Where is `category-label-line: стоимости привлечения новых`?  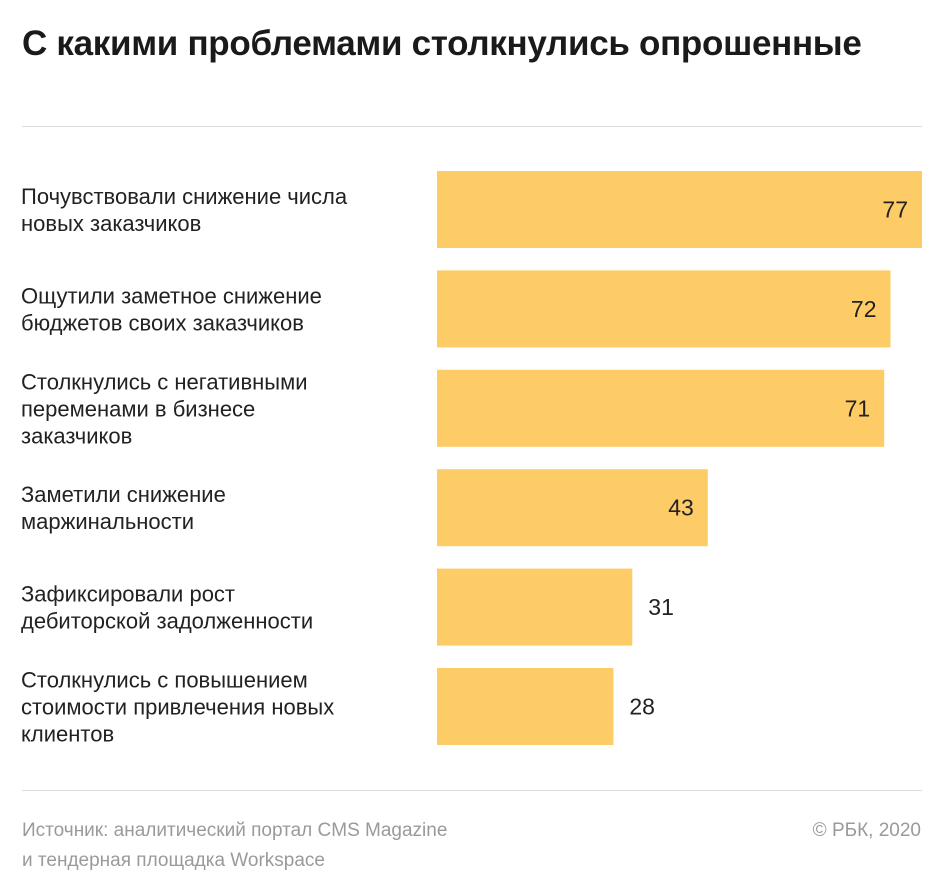 category-label-line: стоимости привлечения новых is located at coordinates (177, 707).